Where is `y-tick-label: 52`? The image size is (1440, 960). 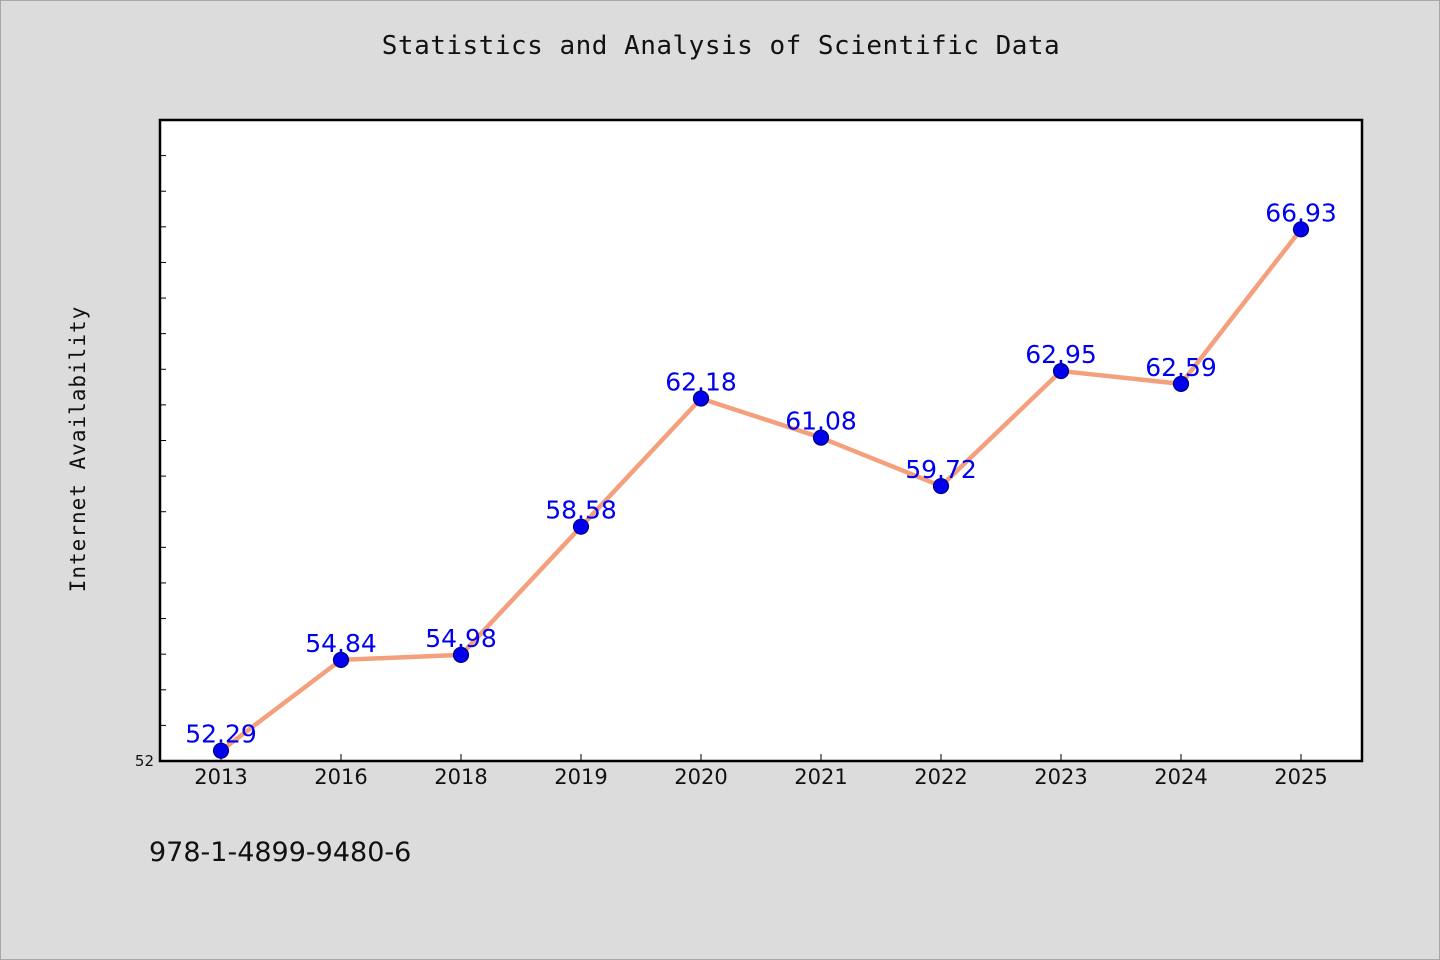 y-tick-label: 52 is located at coordinates (144, 761).